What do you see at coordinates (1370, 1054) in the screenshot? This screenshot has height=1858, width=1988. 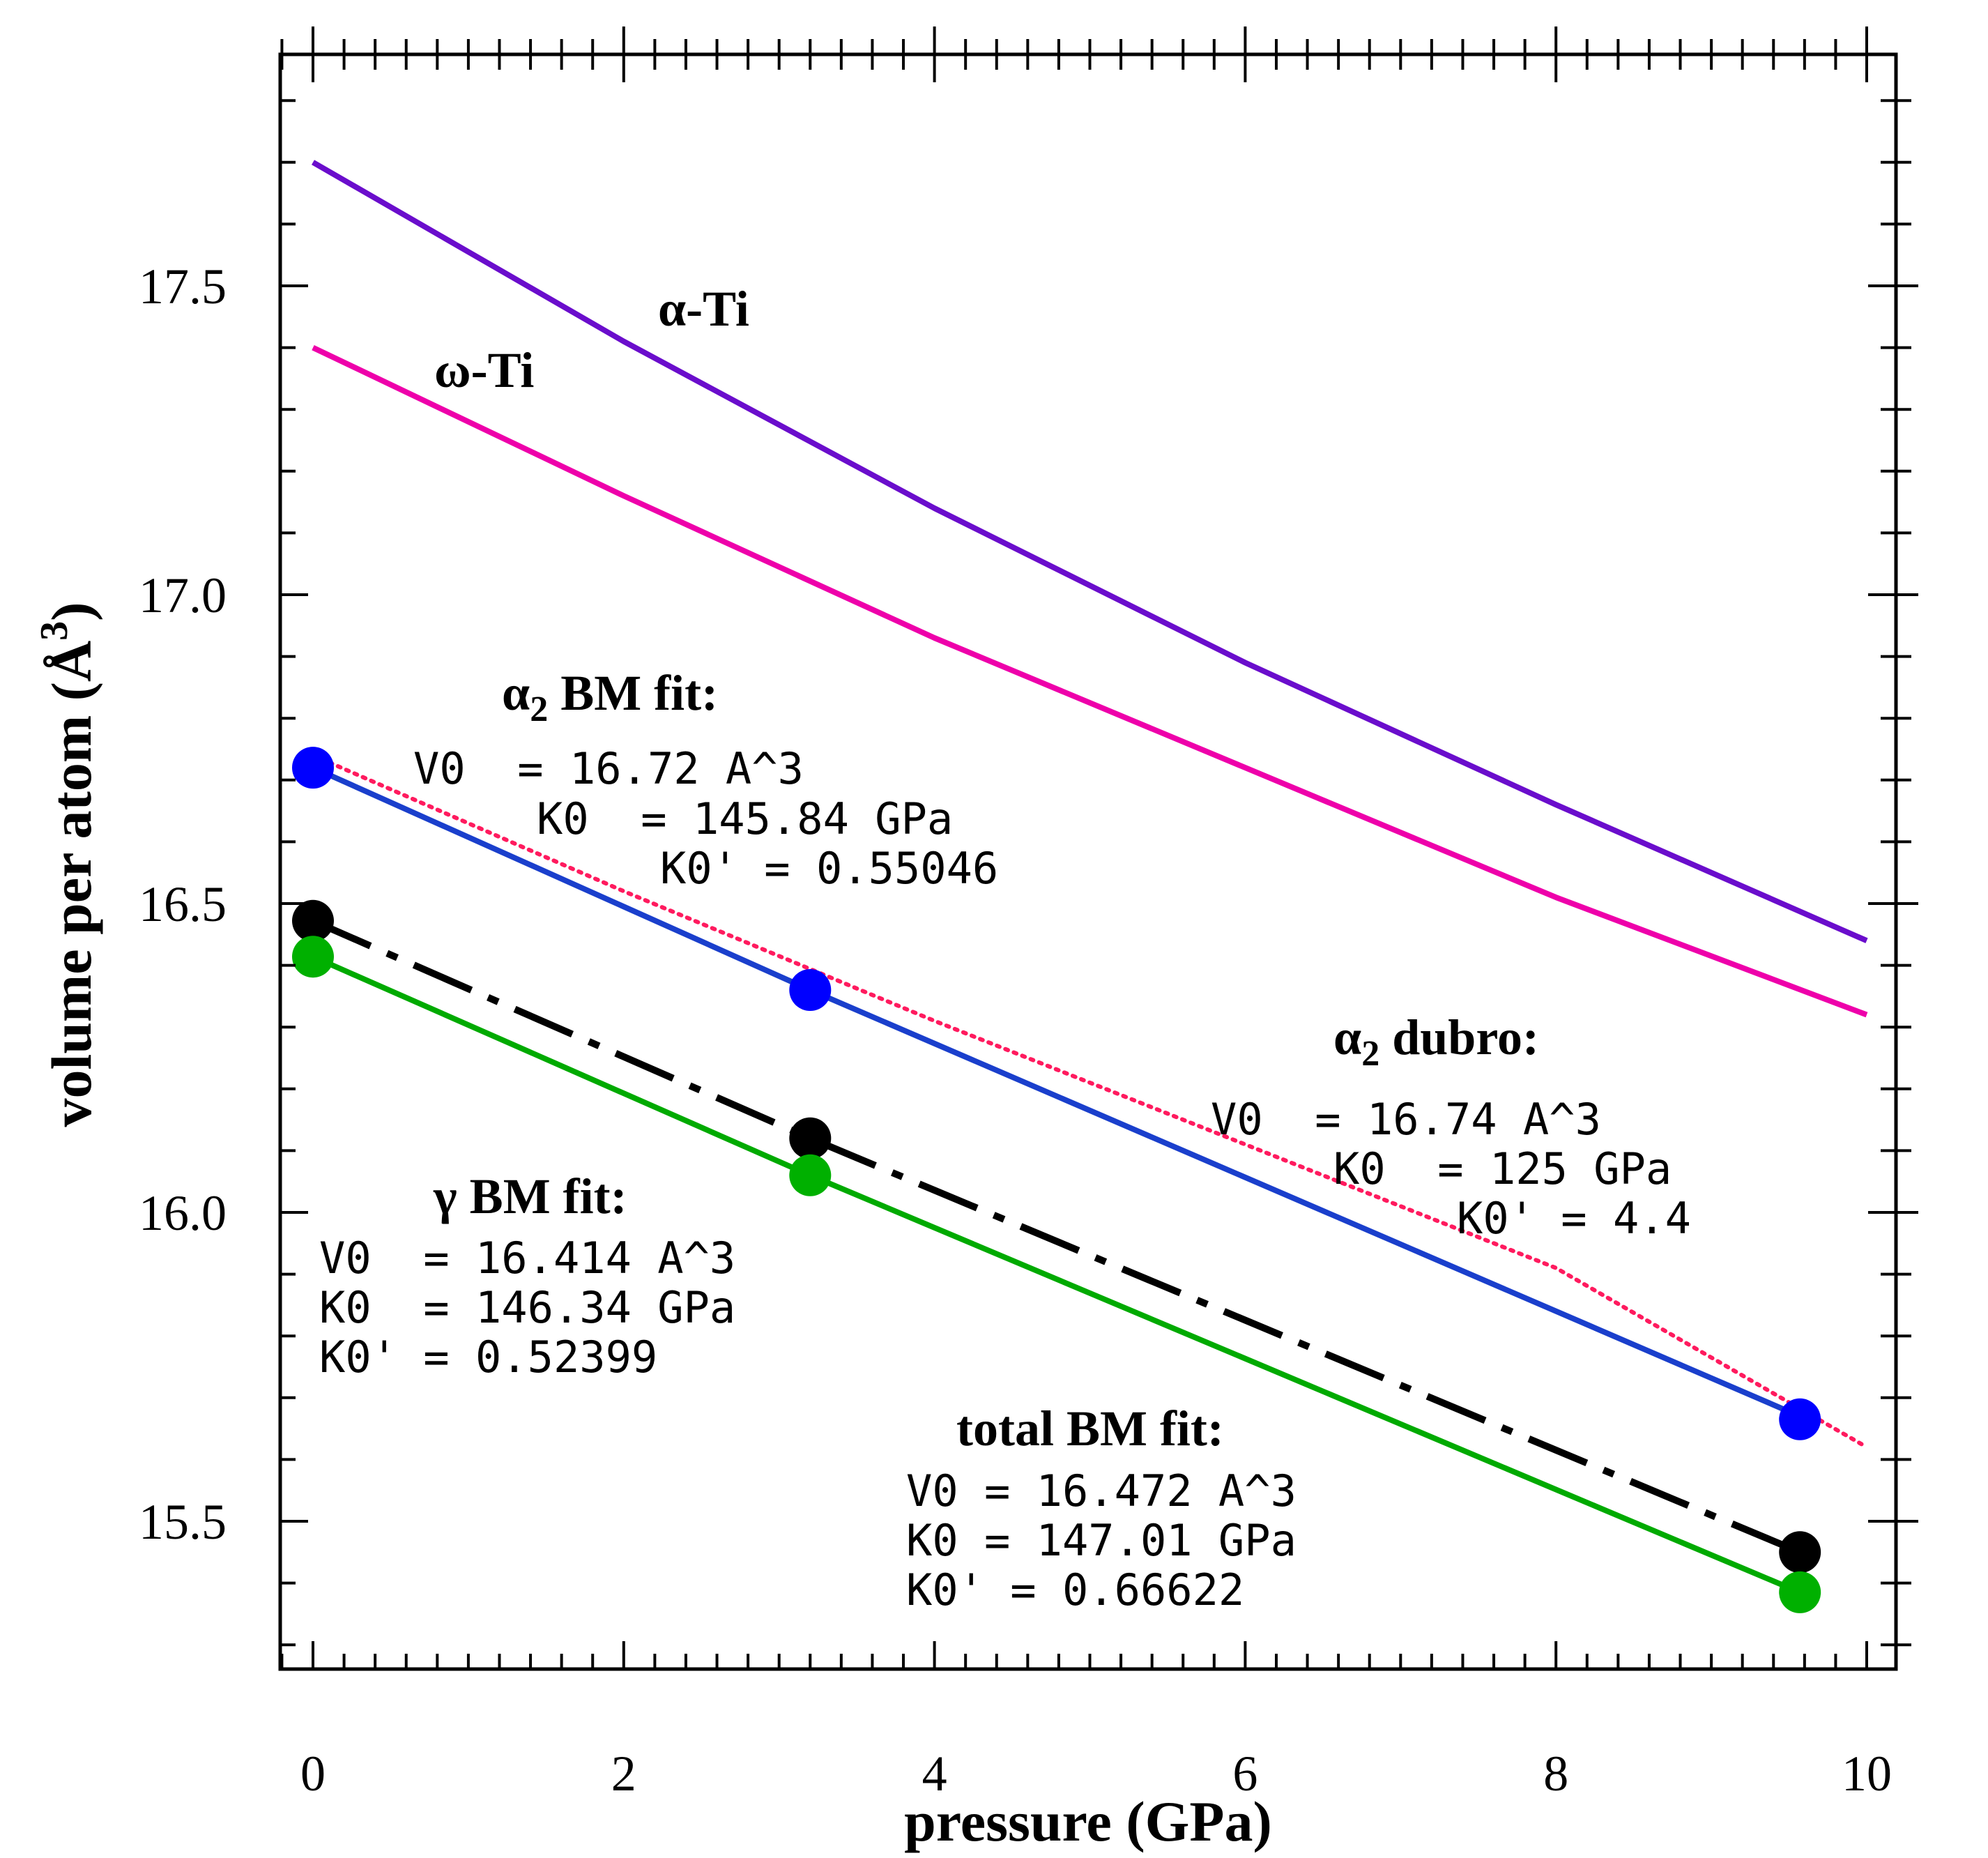 I see `alpha2-dubro-title-sub: 2` at bounding box center [1370, 1054].